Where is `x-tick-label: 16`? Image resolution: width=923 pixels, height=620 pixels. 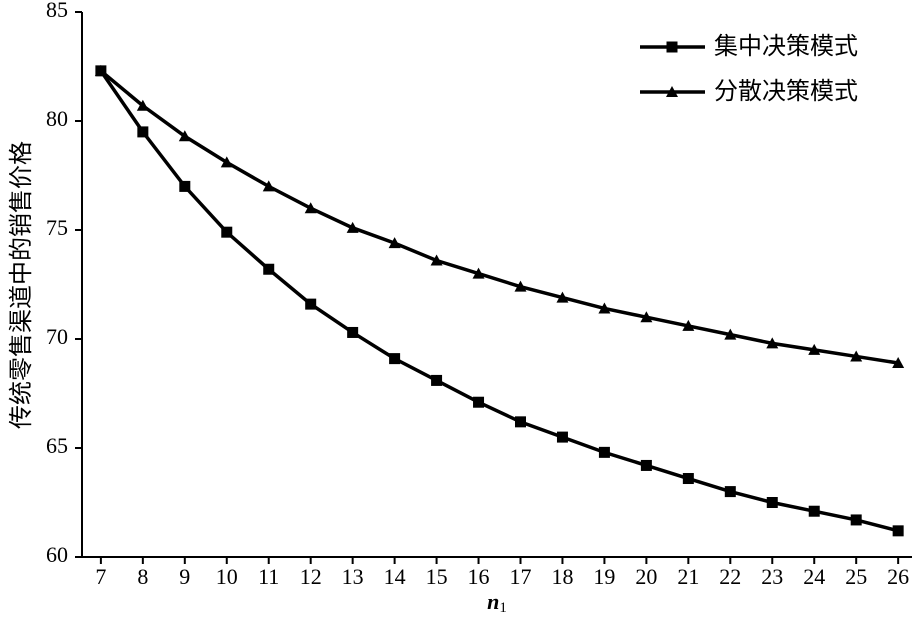 x-tick-label: 16 is located at coordinates (479, 576).